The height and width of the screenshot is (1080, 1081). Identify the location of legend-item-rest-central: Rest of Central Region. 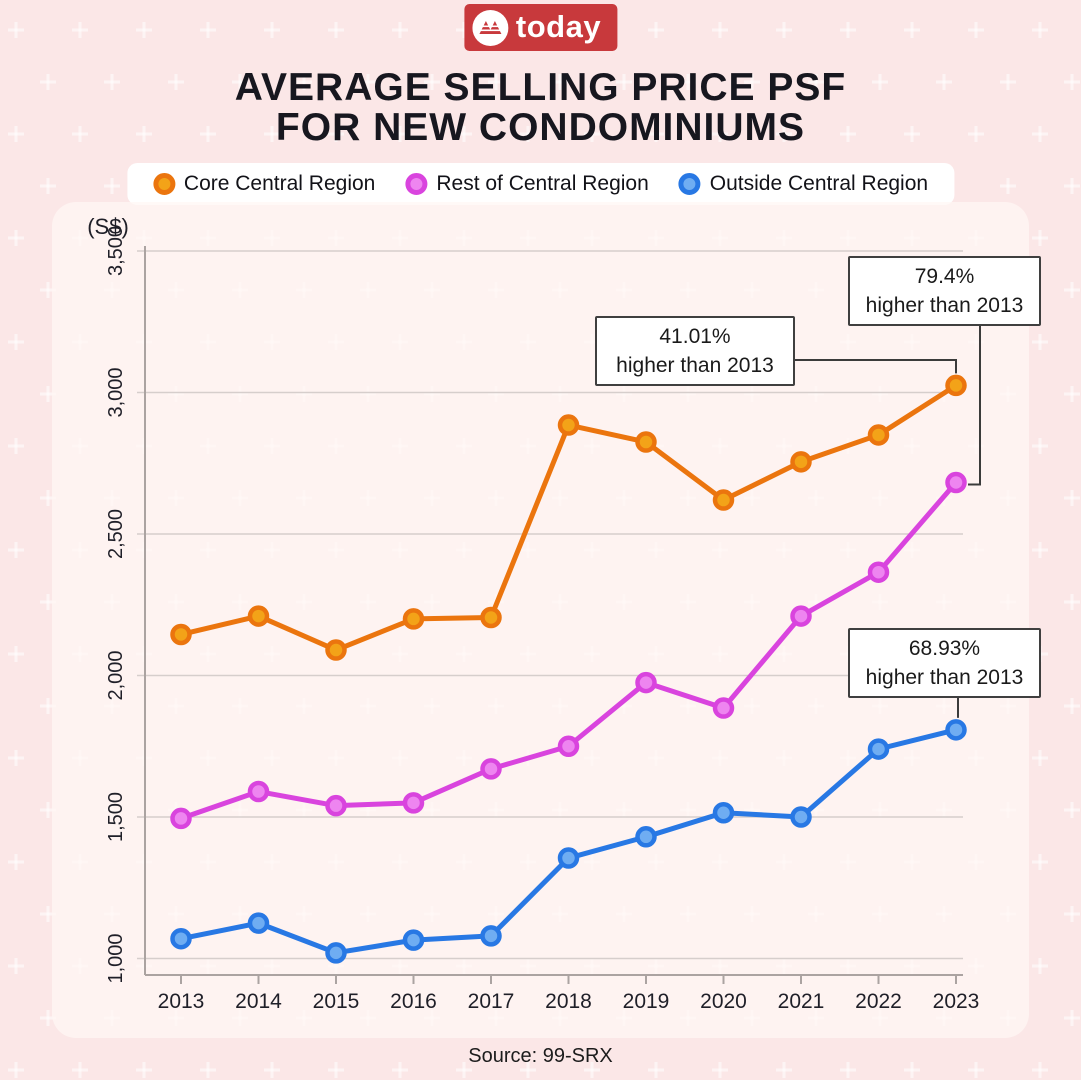
(527, 184).